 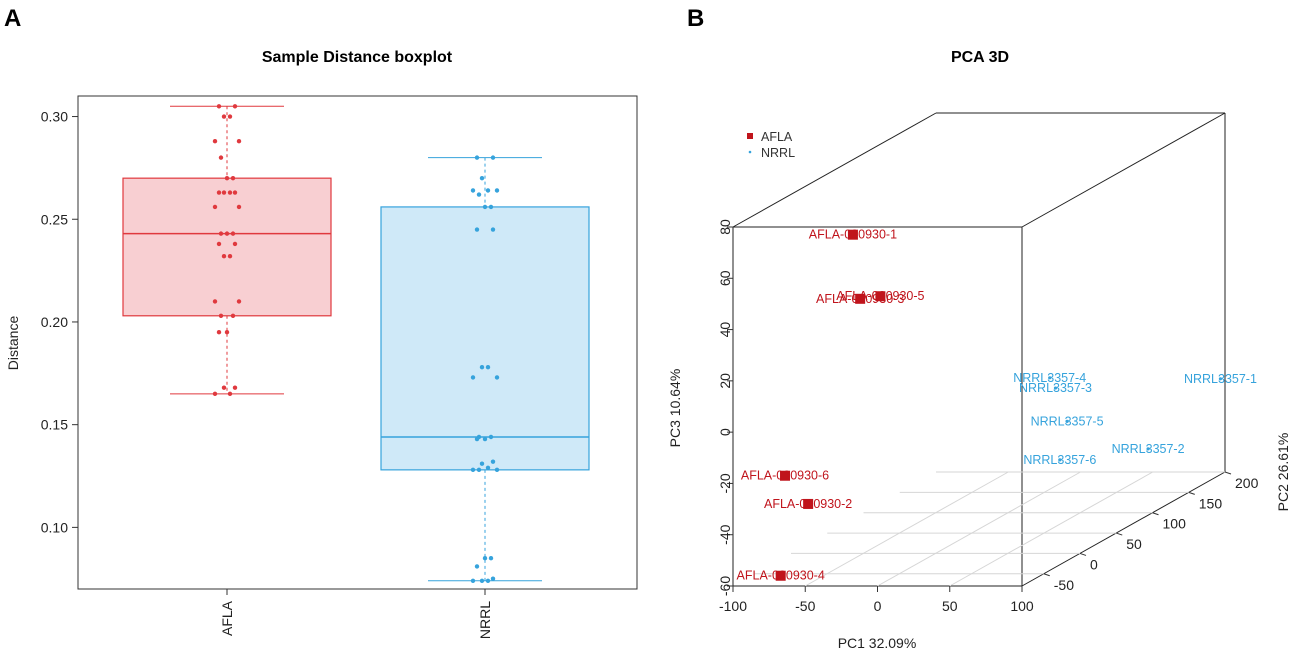 I want to click on point-label: AFLA-000930-2, so click(x=808, y=504).